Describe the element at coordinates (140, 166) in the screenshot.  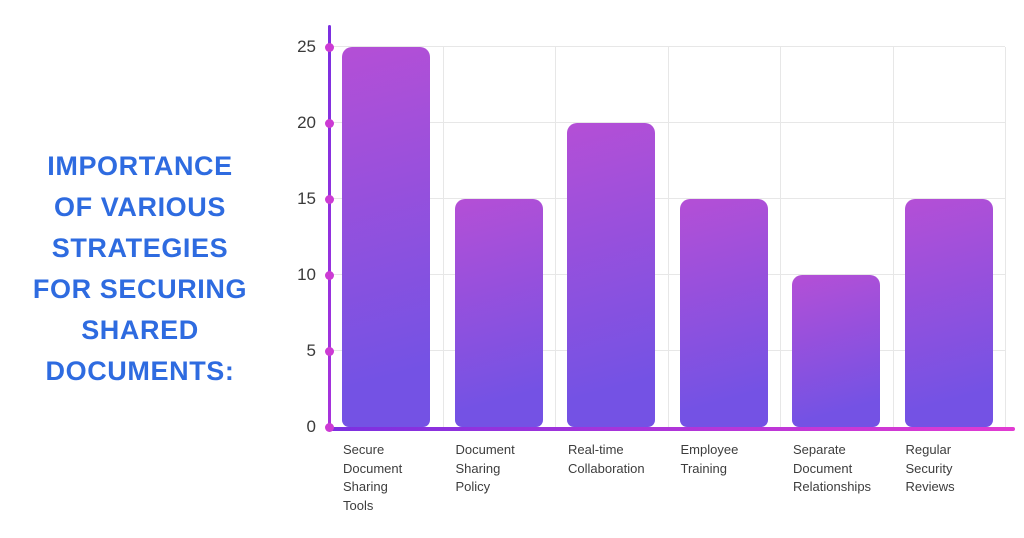
I see `chart-title-line: IMPORTANCE` at that location.